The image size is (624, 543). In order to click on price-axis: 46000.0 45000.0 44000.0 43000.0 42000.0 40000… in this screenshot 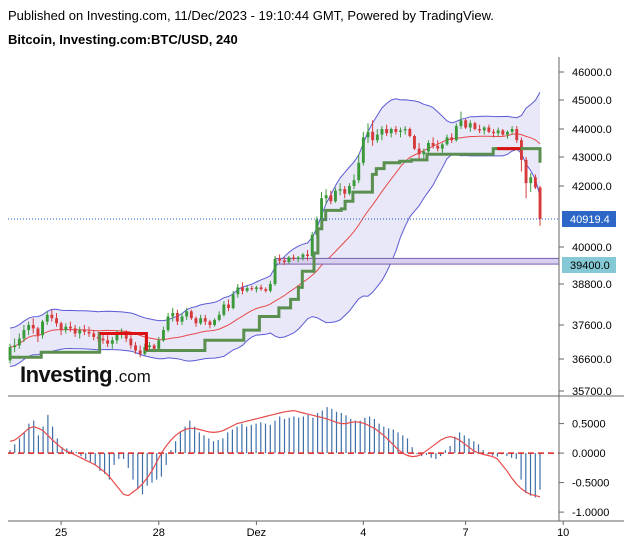, I will do `click(587, 232)`.